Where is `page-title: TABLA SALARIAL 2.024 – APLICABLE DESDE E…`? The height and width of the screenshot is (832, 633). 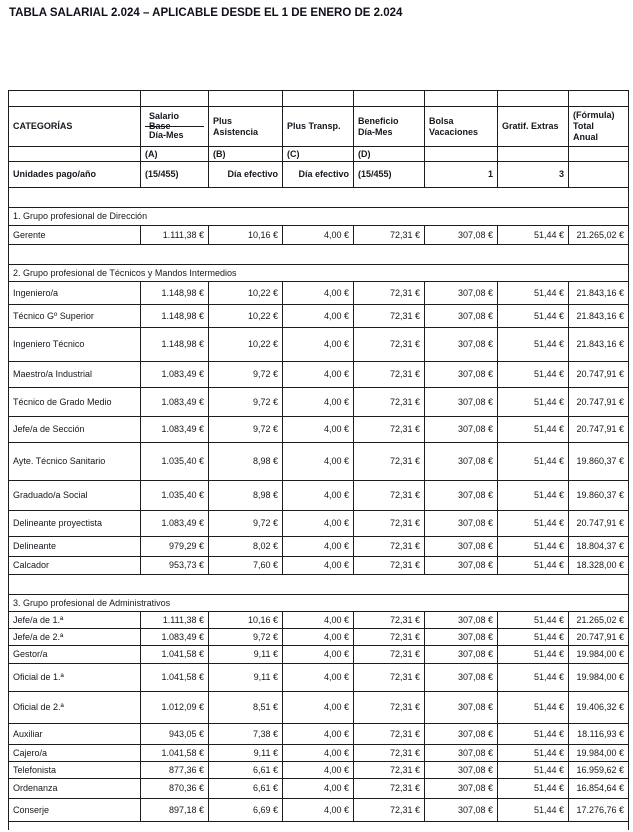 page-title: TABLA SALARIAL 2.024 – APLICABLE DESDE E… is located at coordinates (206, 13).